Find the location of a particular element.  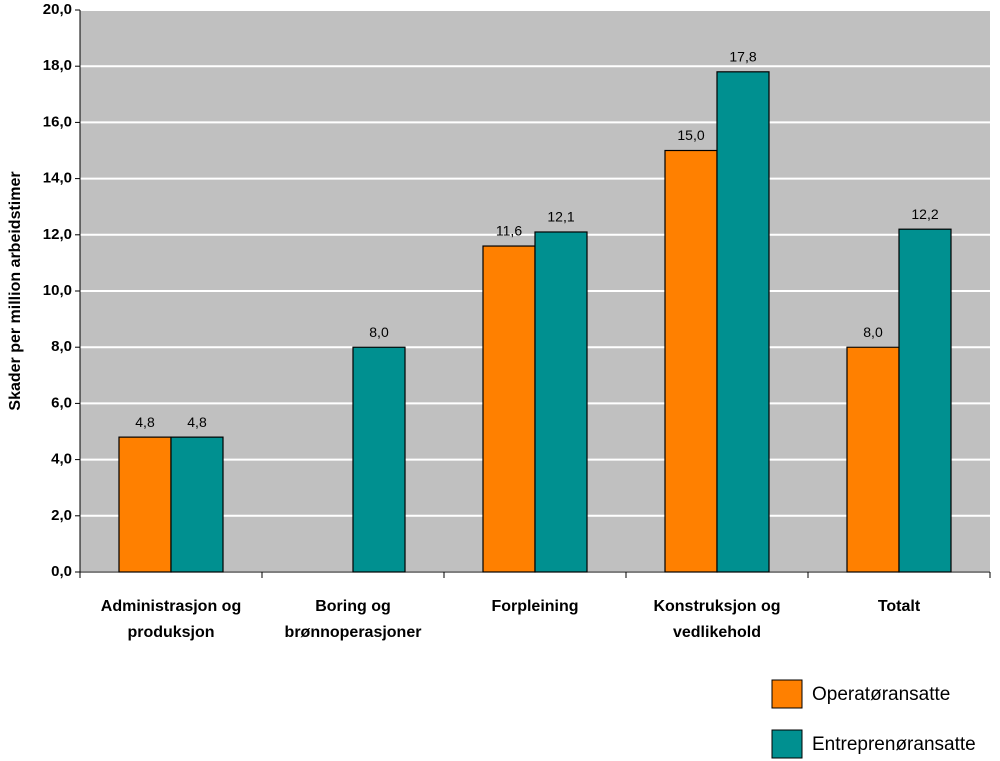

y-tick-label: 18,0 is located at coordinates (57, 65).